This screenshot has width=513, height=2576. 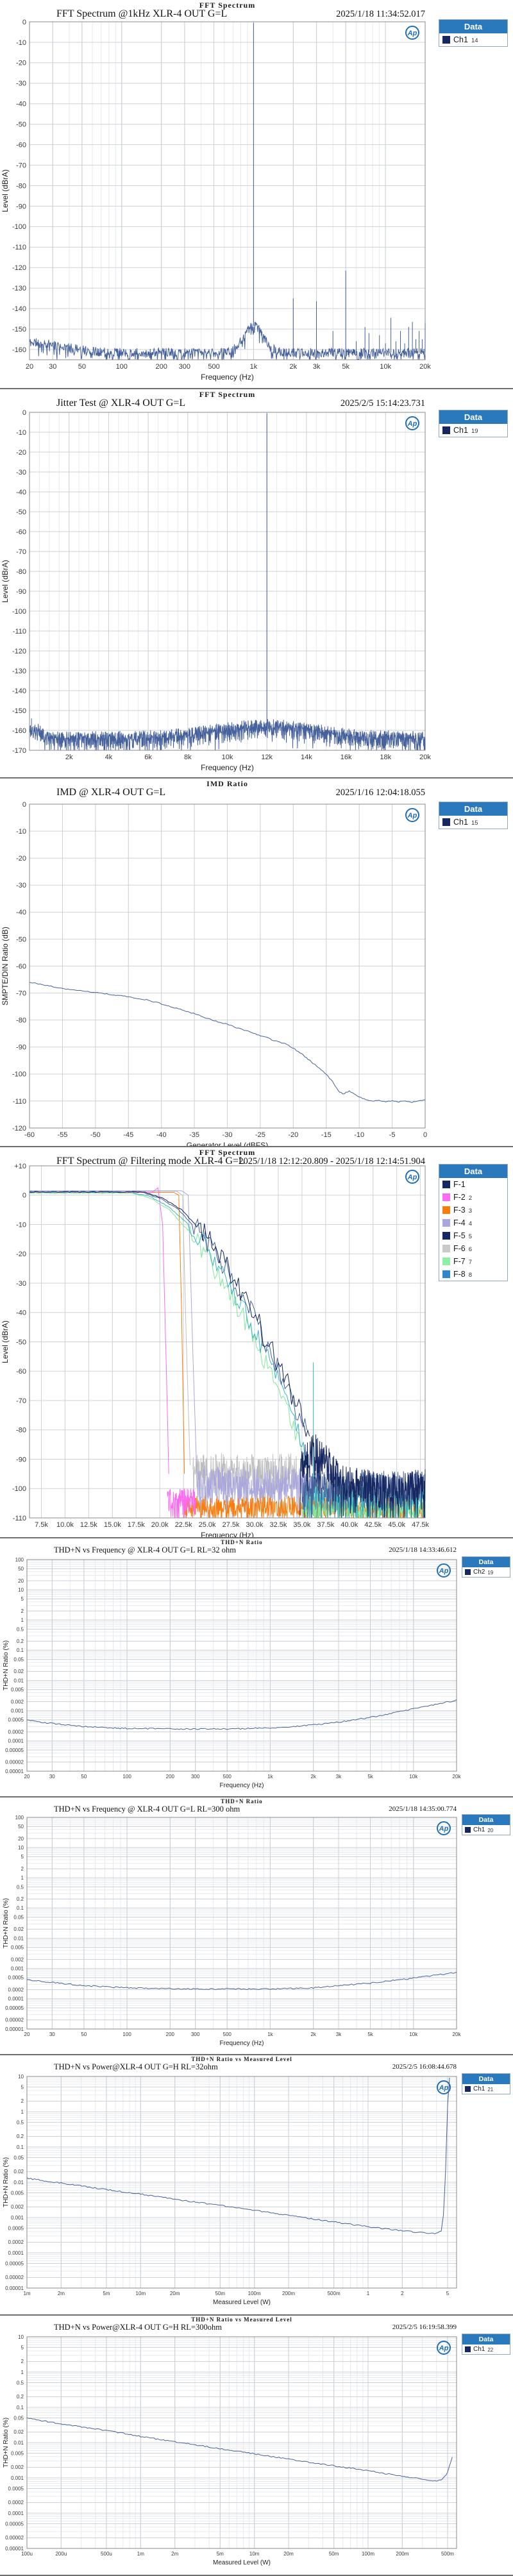 I want to click on legend-item: F-4 4, so click(x=473, y=1222).